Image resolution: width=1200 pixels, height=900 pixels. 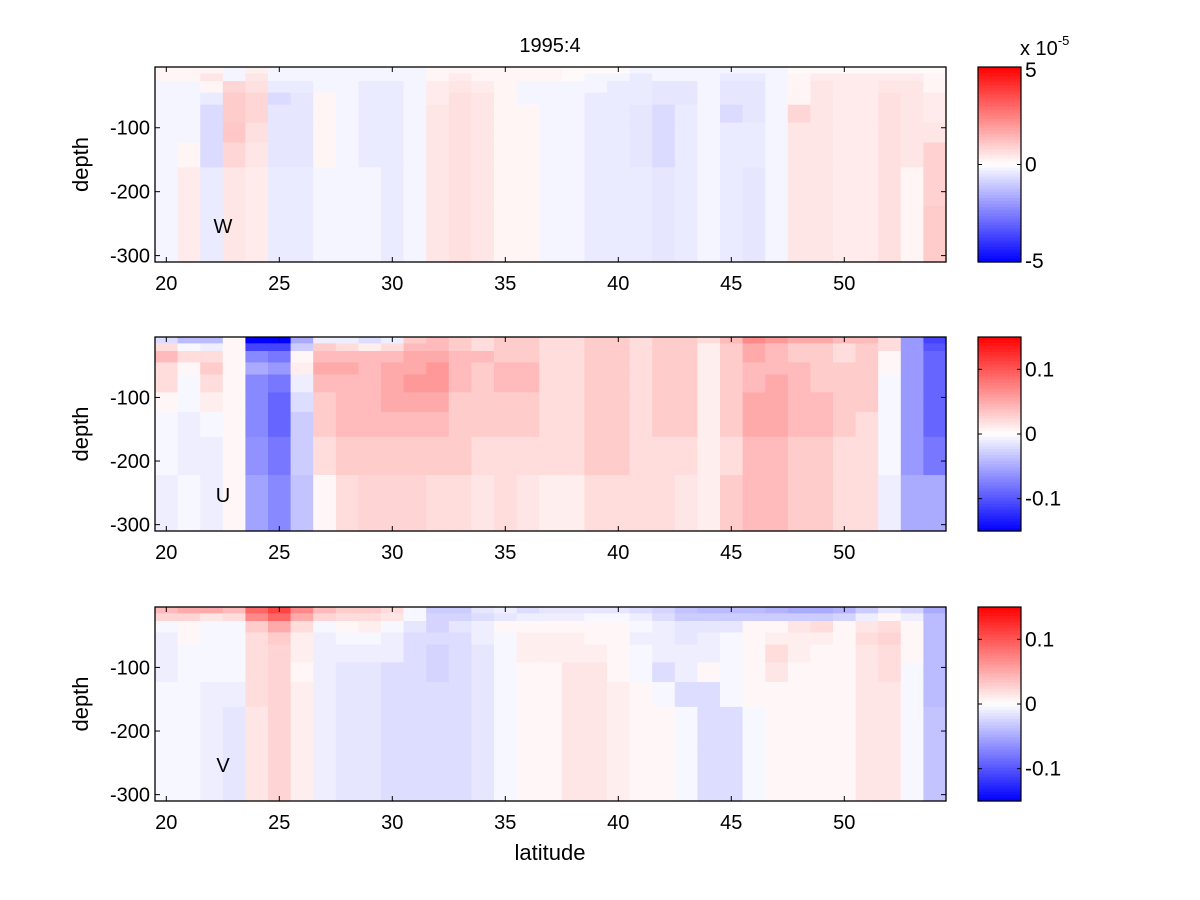 I want to click on y-tick-label: -300, so click(x=130, y=257).